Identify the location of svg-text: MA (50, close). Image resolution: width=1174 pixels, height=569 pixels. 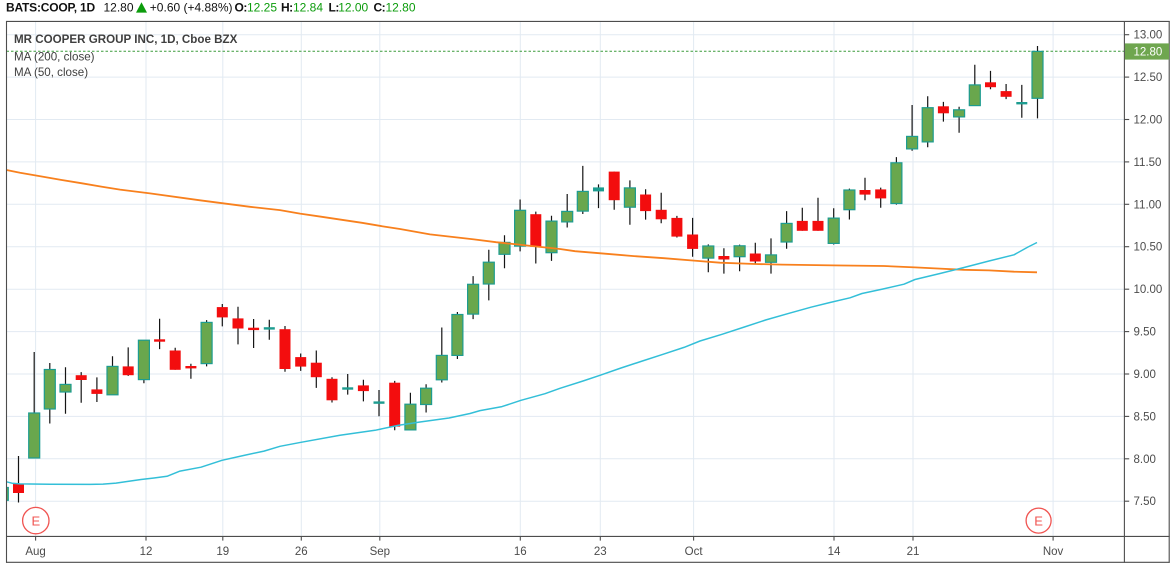
(51, 72).